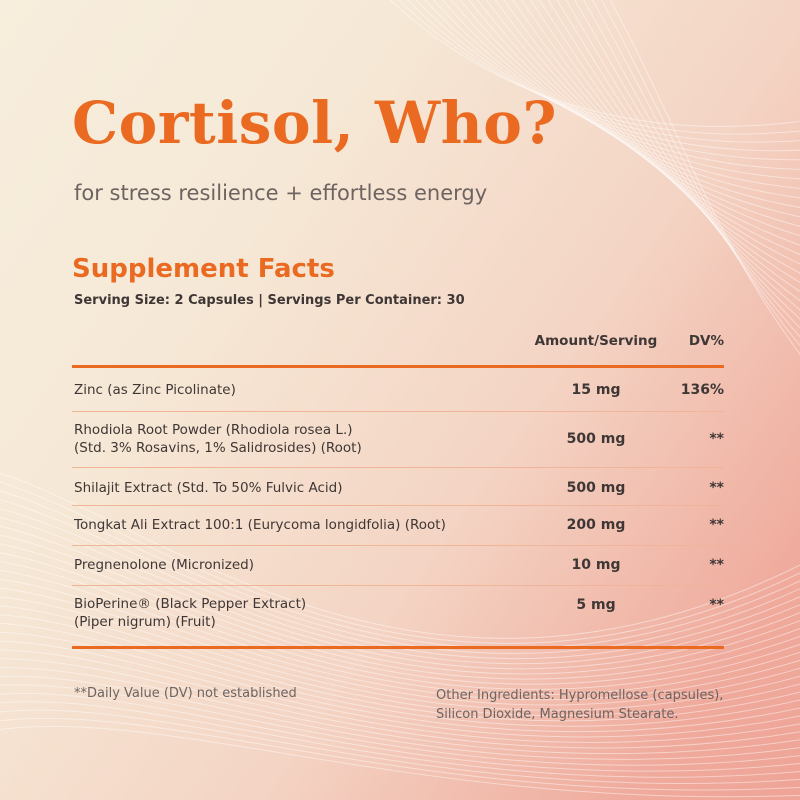  Describe the element at coordinates (557, 714) in the screenshot. I see `other-ingredients-line: Silicon Dioxide, Magnesium Stearate.` at that location.